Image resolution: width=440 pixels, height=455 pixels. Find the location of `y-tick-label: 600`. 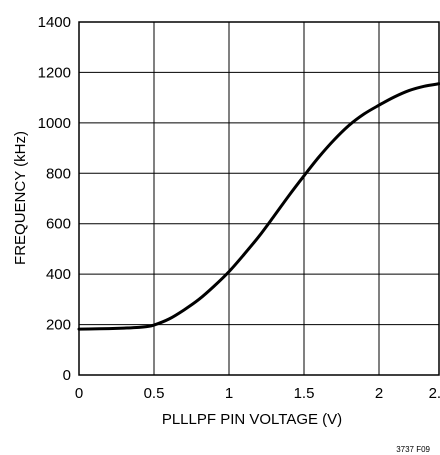

y-tick-label: 600 is located at coordinates (58, 224).